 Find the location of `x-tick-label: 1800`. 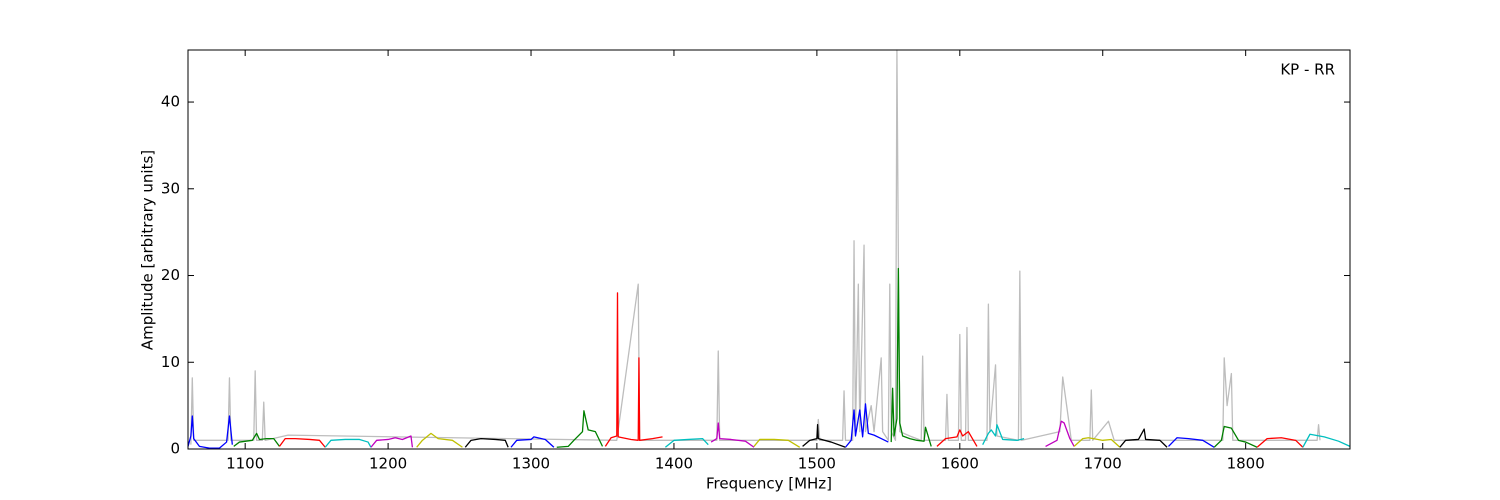

x-tick-label: 1800 is located at coordinates (1246, 464).